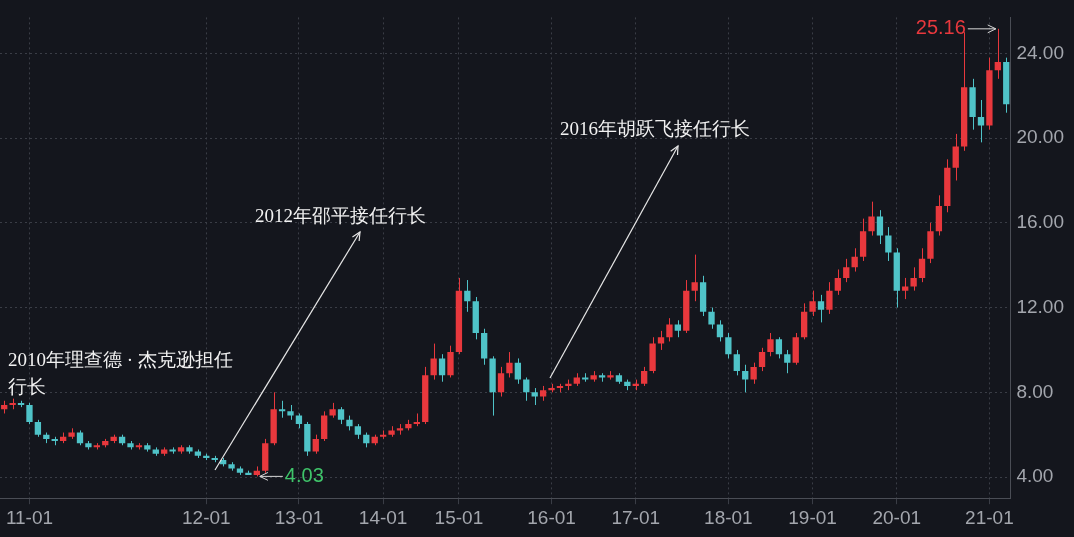 The image size is (1074, 537). Describe the element at coordinates (120, 373) in the screenshot. I see `annotation: 2010年理查德 · 杰克逊担任行长` at that location.